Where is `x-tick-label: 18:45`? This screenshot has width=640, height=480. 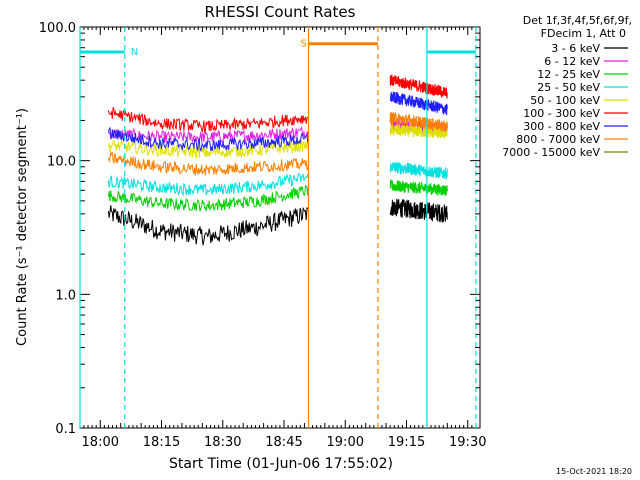 x-tick-label: 18:45 is located at coordinates (283, 442).